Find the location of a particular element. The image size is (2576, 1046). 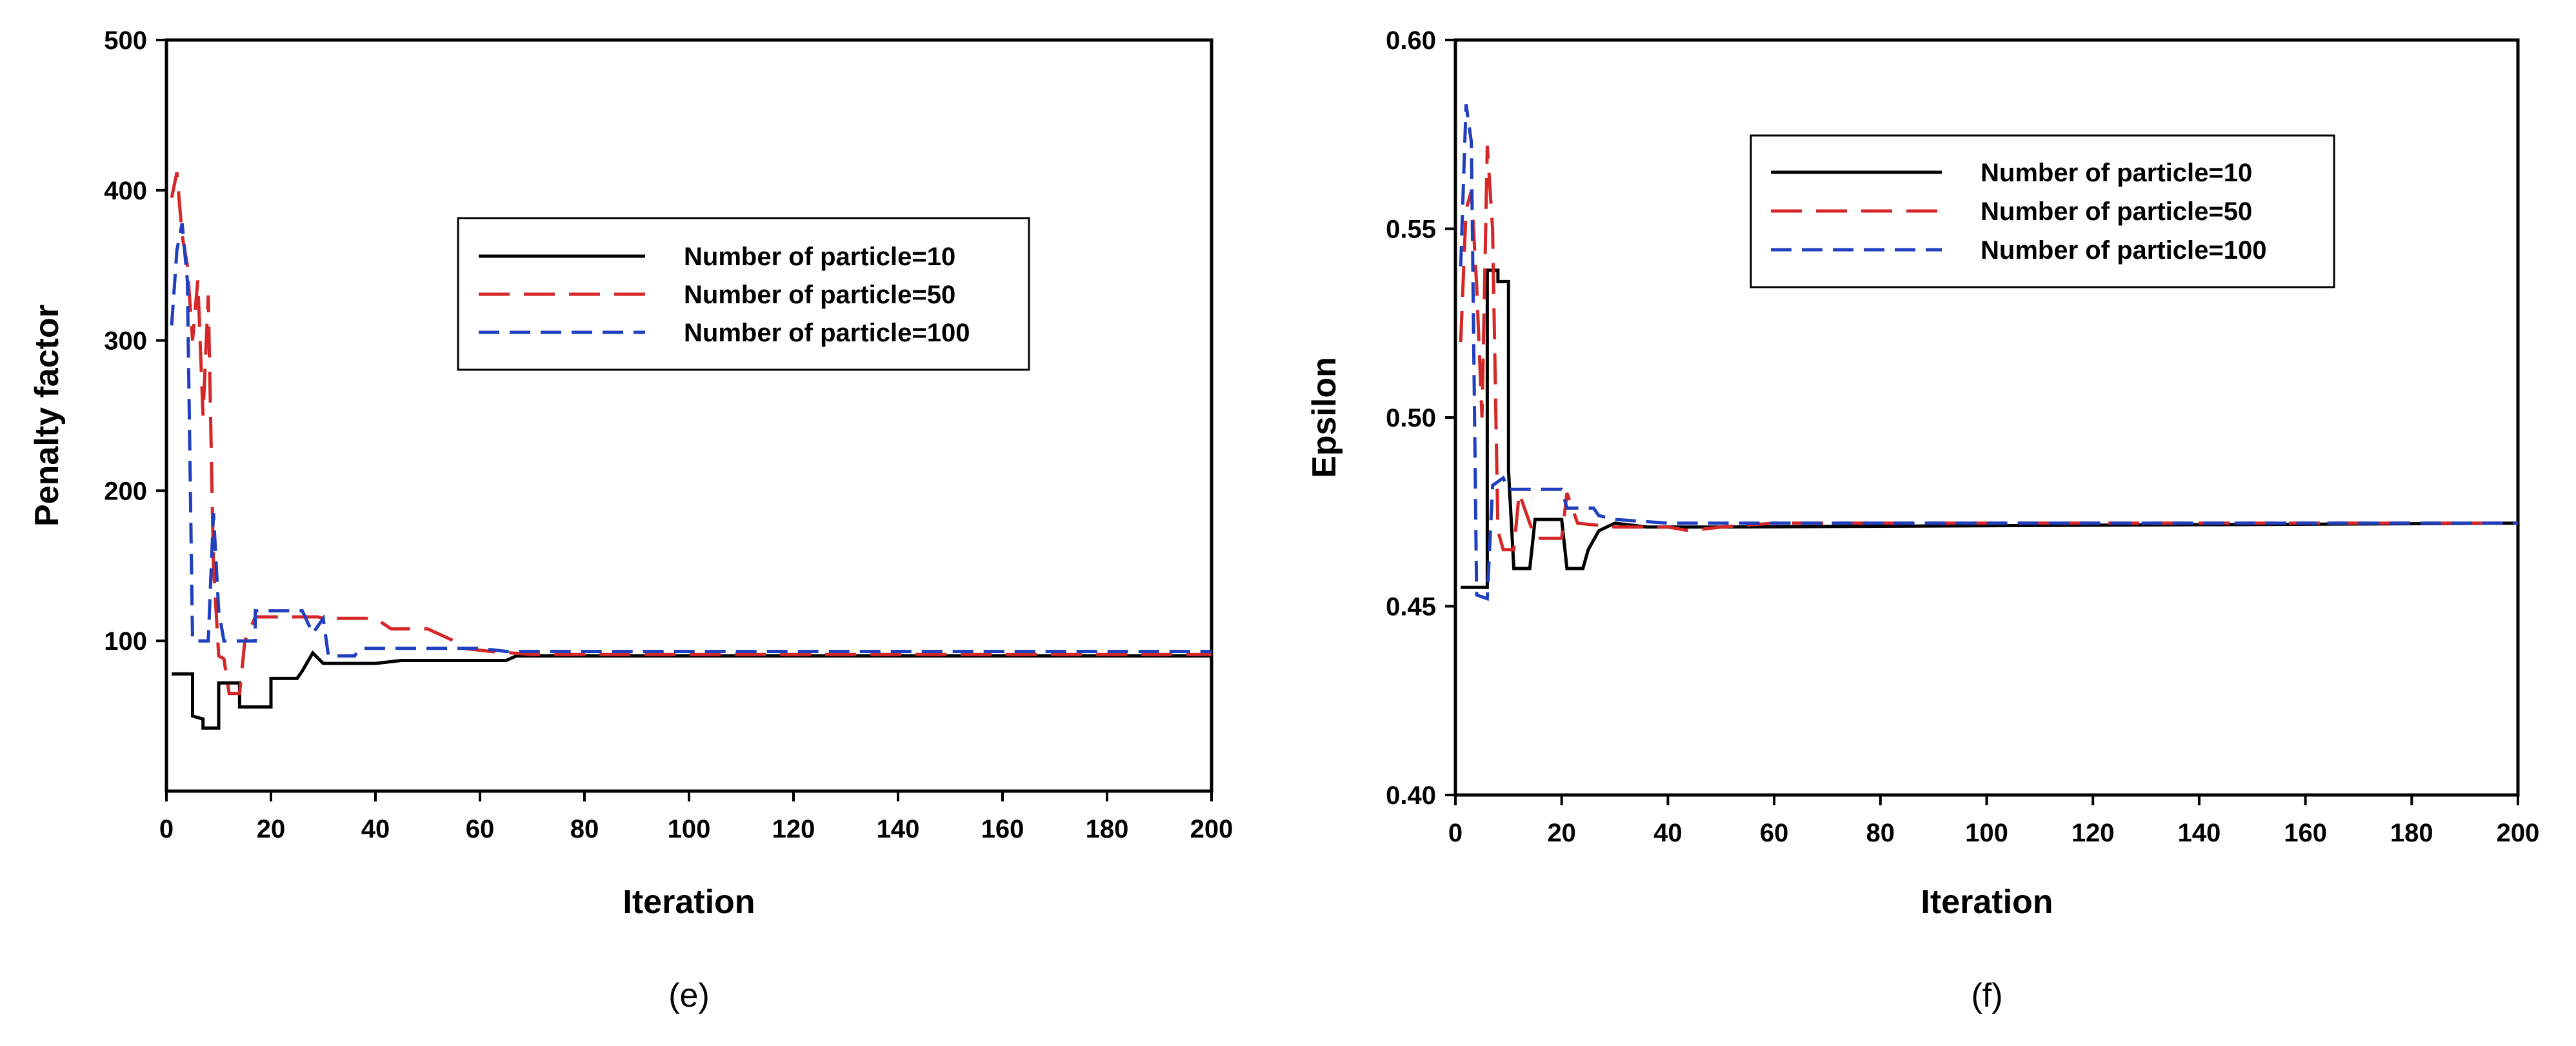

y-tick-label: 100 is located at coordinates (125, 641).